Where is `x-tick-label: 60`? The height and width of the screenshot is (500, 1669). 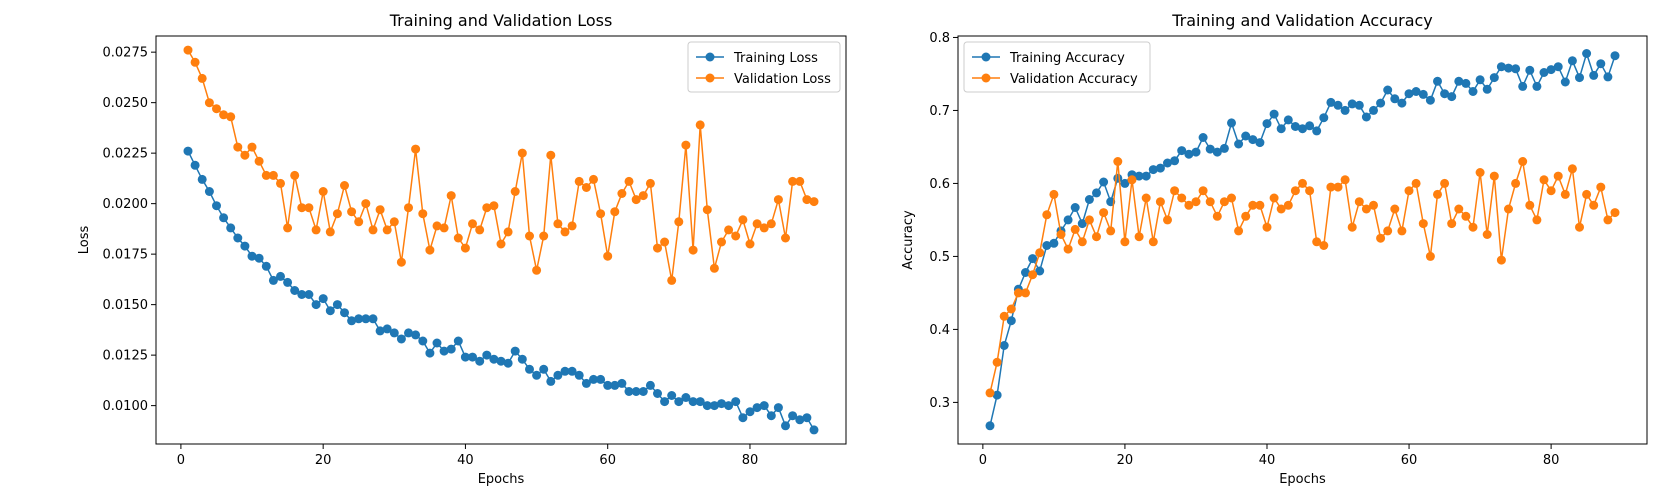
x-tick-label: 60 is located at coordinates (607, 460).